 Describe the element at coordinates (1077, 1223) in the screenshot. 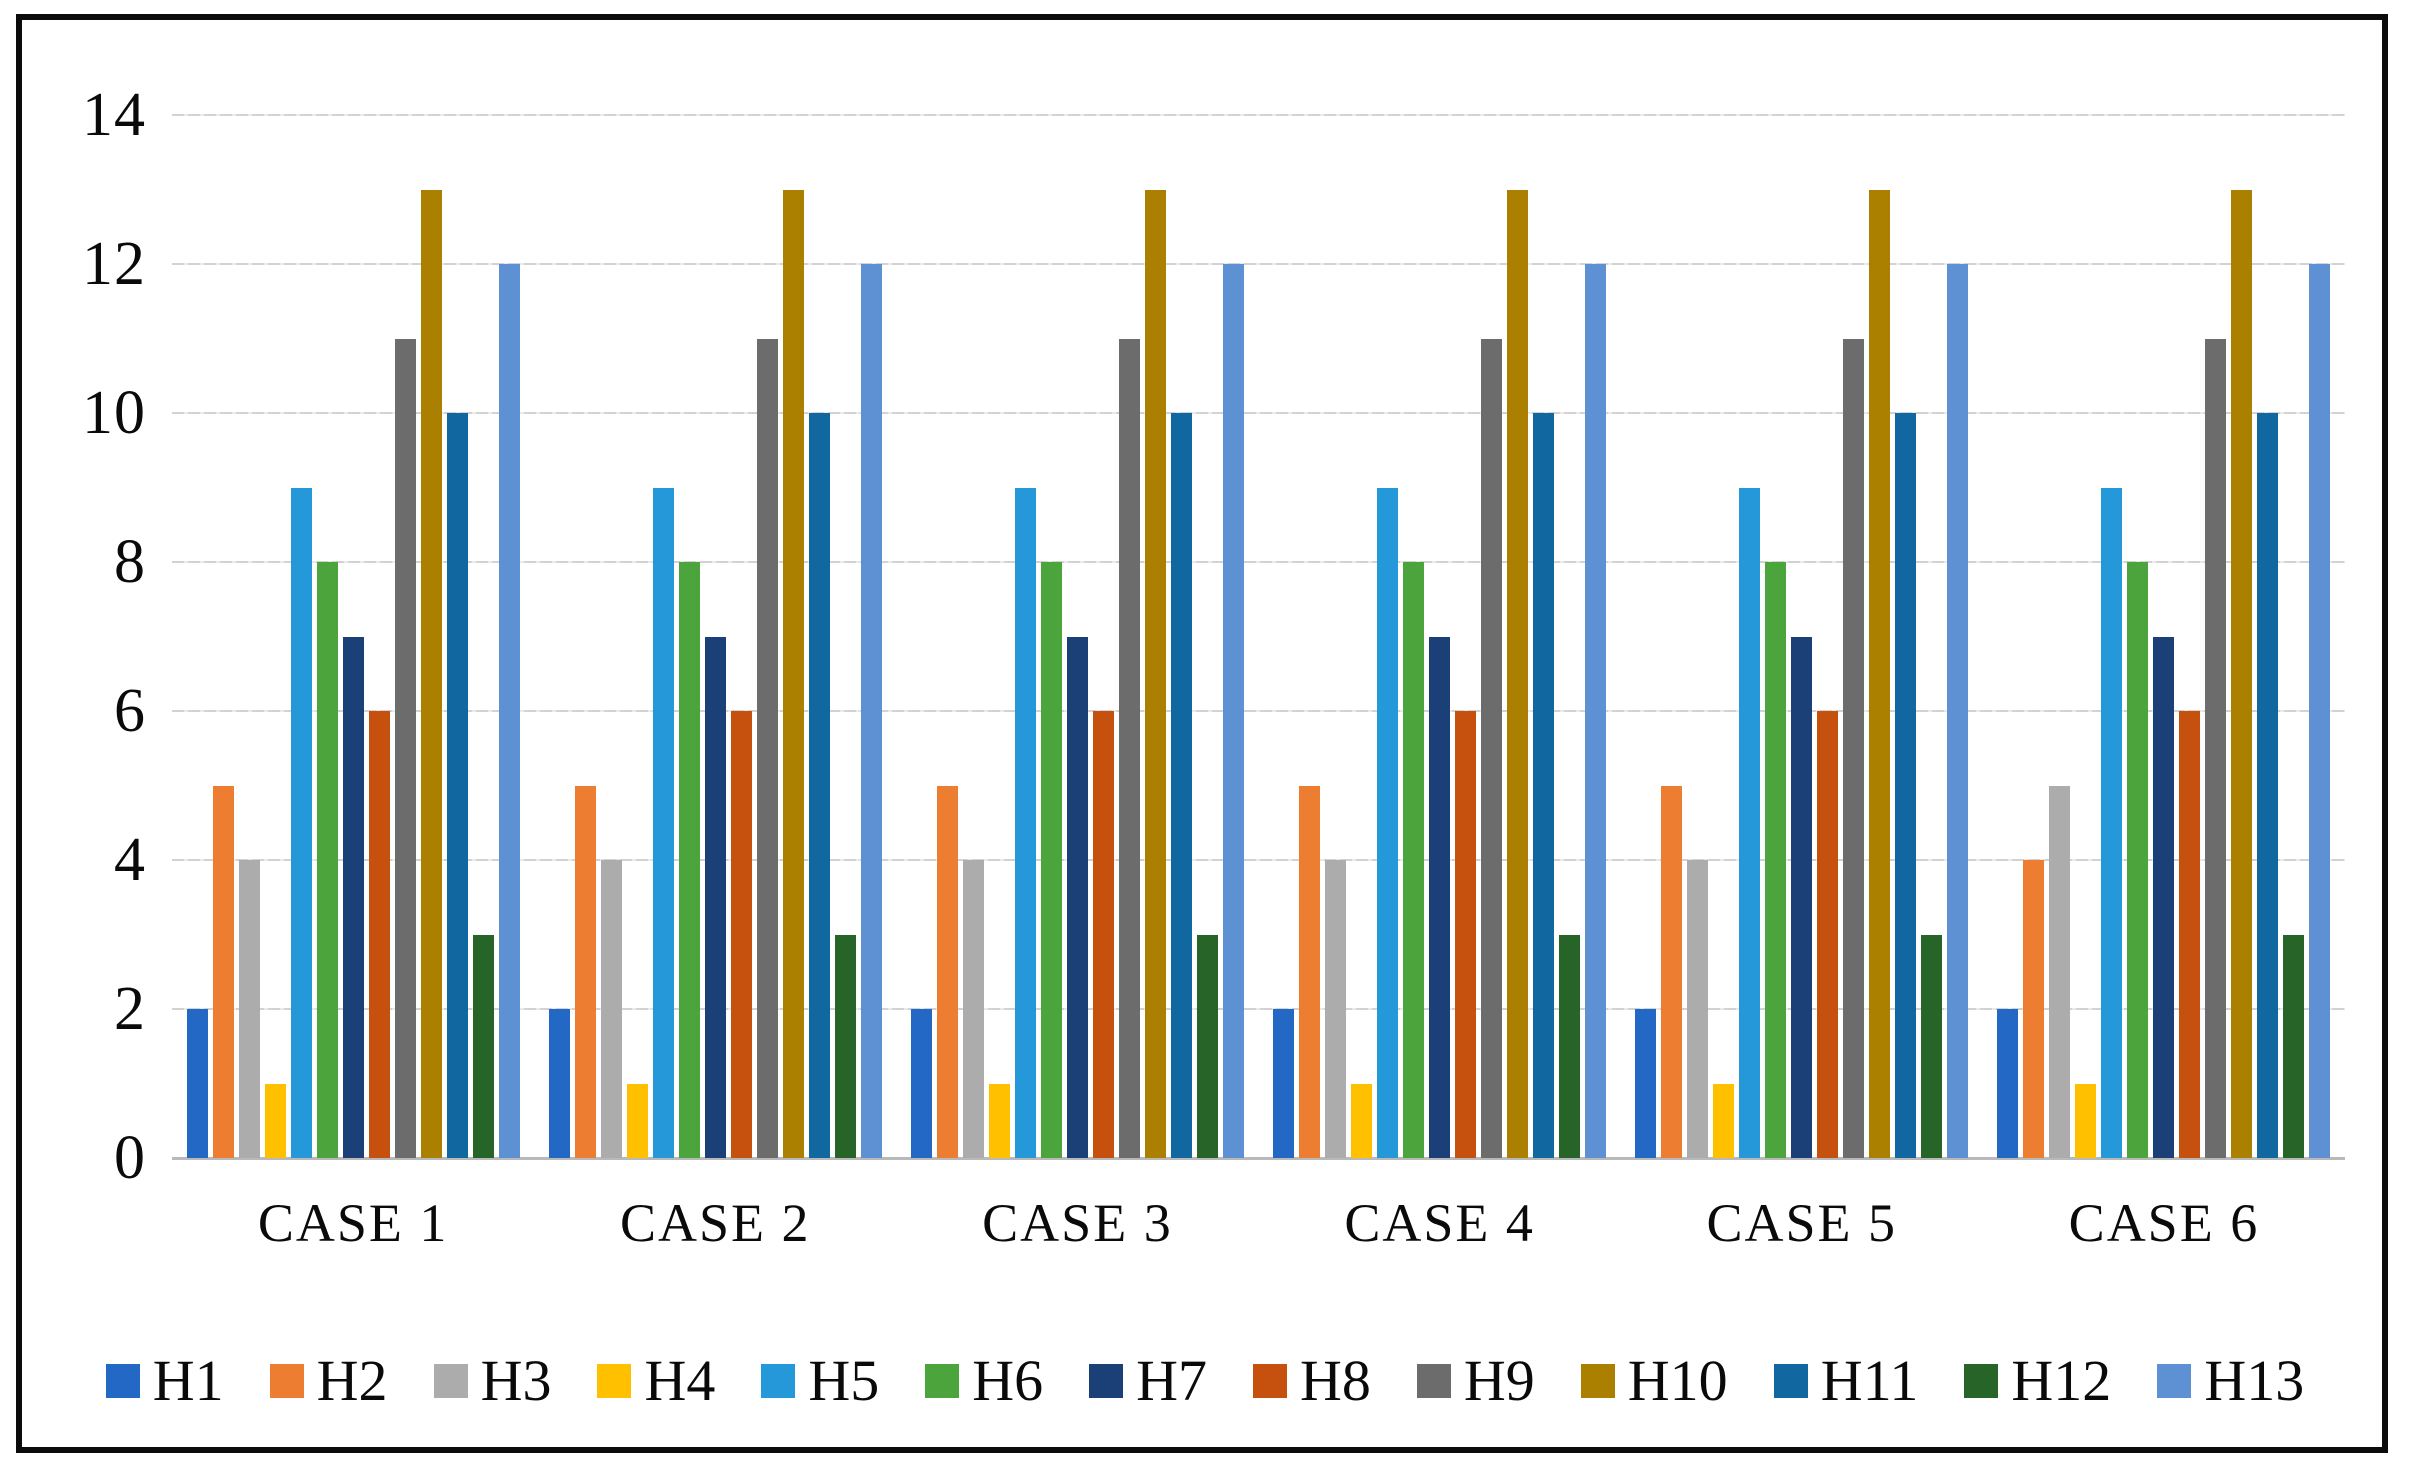

I see `x-category-label: CASE 3` at that location.